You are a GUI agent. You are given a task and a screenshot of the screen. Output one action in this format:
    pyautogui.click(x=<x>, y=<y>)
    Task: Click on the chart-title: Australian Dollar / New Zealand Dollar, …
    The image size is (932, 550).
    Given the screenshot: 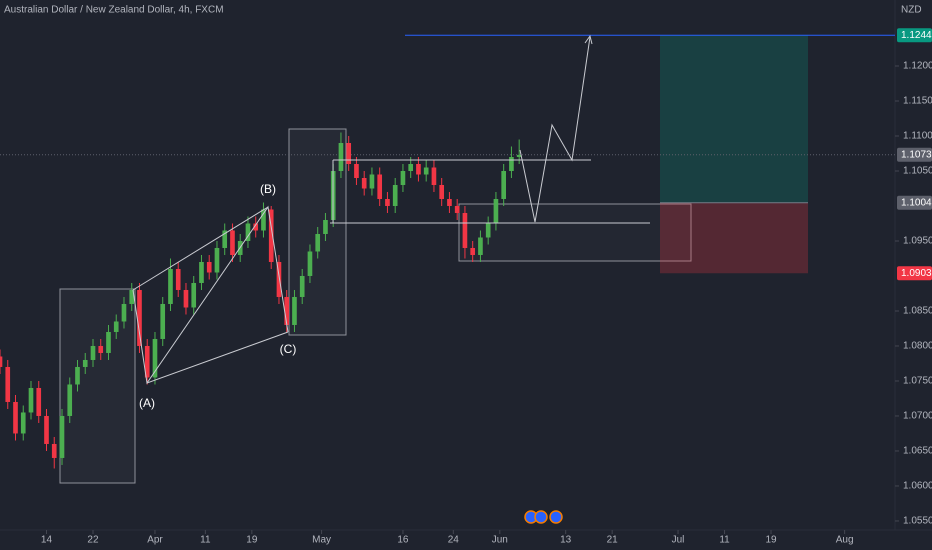 What is the action you would take?
    pyautogui.click(x=114, y=10)
    